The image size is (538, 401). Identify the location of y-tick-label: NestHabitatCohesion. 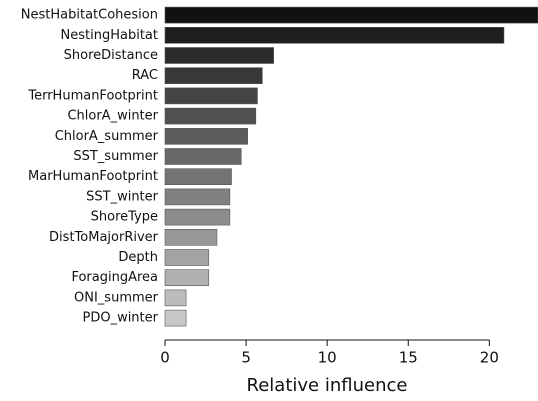
(89, 15).